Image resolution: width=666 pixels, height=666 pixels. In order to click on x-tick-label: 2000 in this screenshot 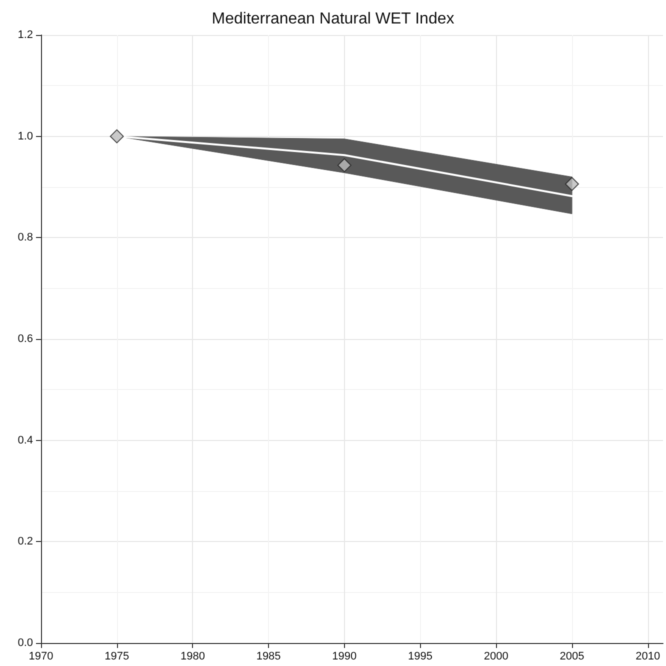, I will do `click(496, 656)`.